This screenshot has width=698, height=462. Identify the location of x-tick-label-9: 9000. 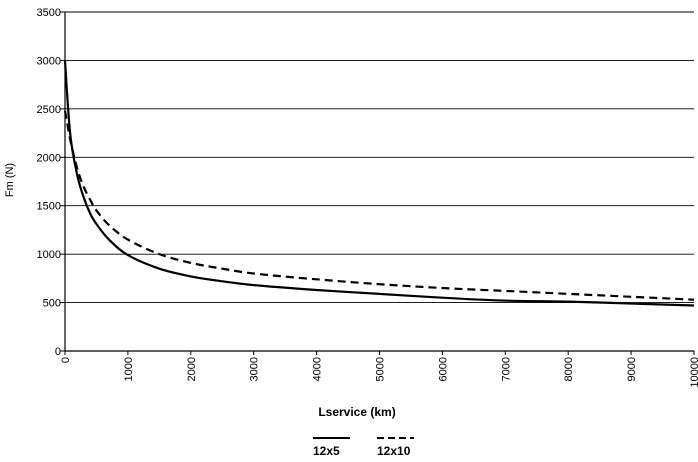
(632, 369).